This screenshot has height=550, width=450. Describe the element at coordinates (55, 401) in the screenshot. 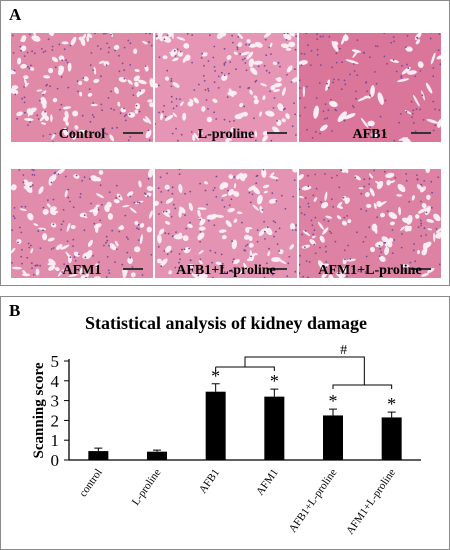

I see `y-tick-label: 3` at that location.